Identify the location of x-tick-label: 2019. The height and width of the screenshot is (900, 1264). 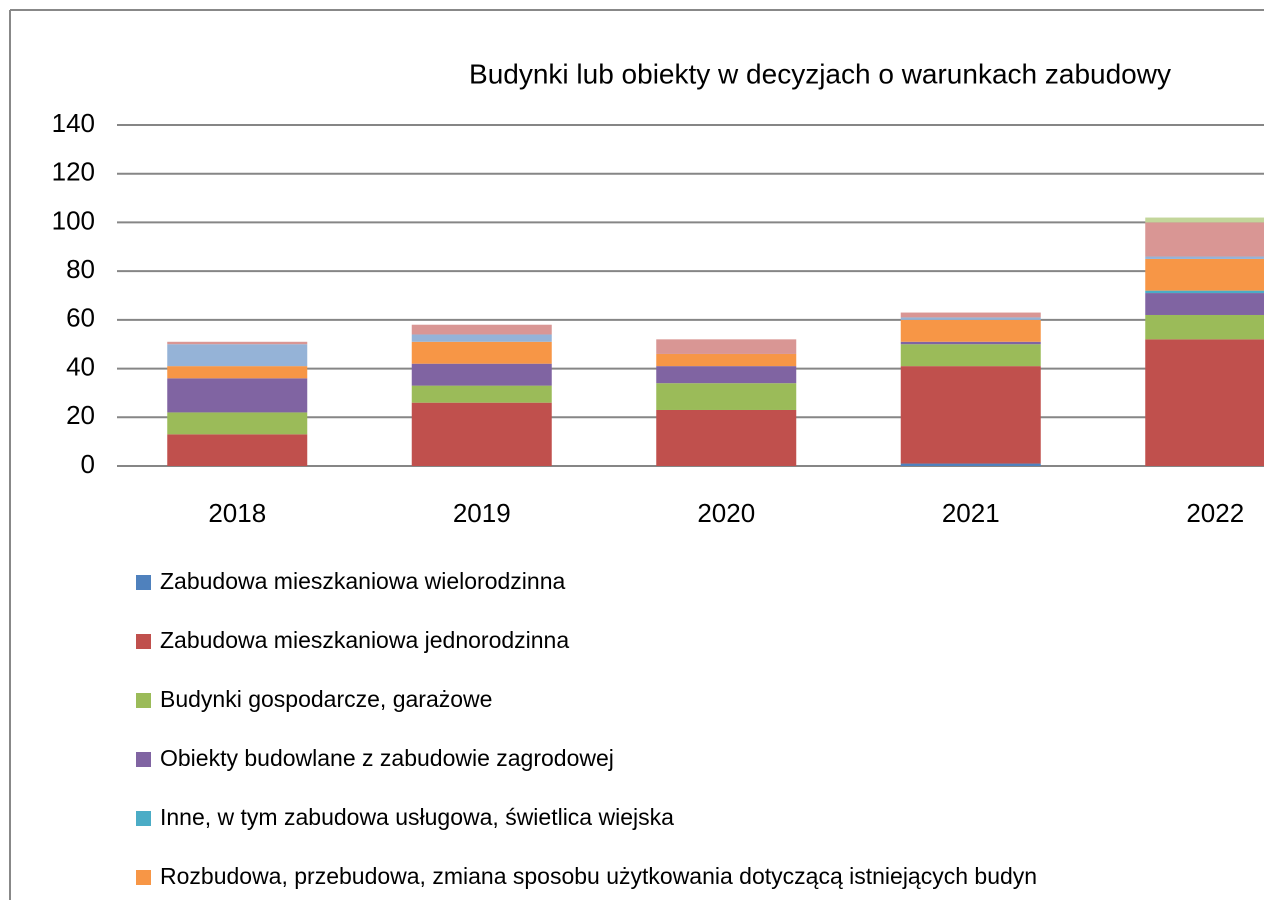
(482, 513).